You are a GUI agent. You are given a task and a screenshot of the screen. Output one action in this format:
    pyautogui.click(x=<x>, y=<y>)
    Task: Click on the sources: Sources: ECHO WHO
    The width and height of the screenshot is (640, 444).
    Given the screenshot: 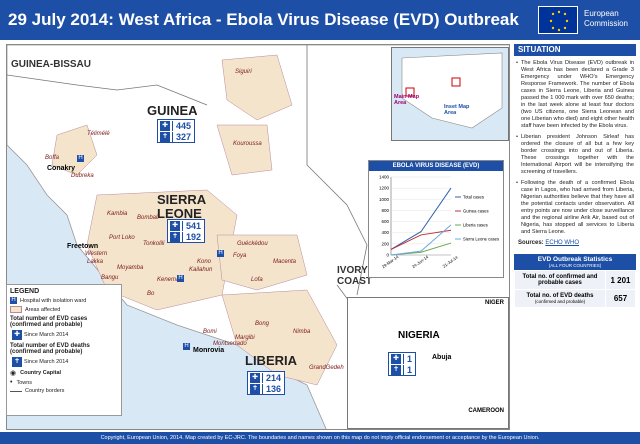 What is the action you would take?
    pyautogui.click(x=575, y=243)
    